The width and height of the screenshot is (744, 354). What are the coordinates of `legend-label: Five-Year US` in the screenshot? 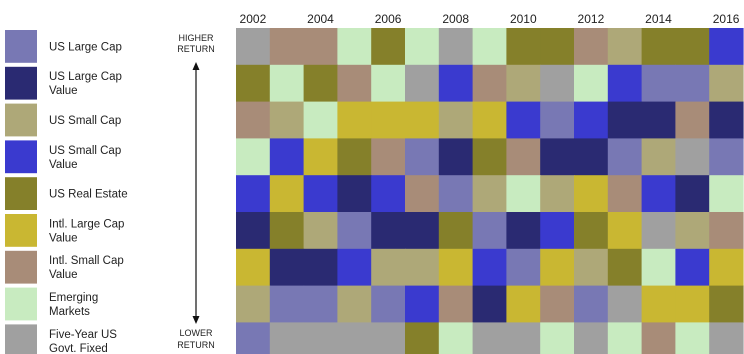 It's located at (83, 335).